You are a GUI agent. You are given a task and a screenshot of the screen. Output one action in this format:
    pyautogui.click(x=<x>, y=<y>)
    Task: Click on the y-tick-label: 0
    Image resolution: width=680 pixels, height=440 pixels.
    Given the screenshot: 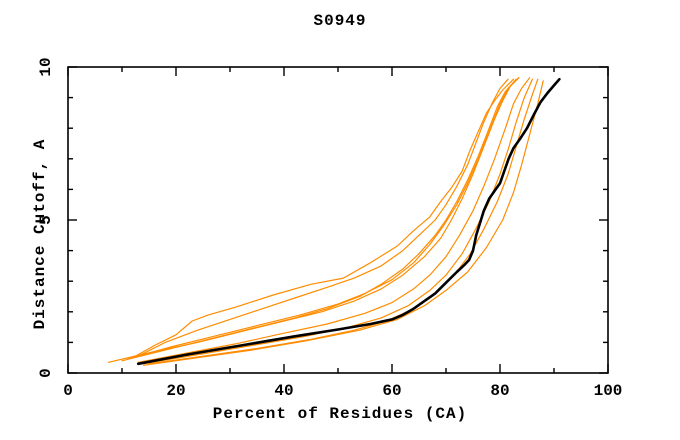 What is the action you would take?
    pyautogui.click(x=46, y=373)
    